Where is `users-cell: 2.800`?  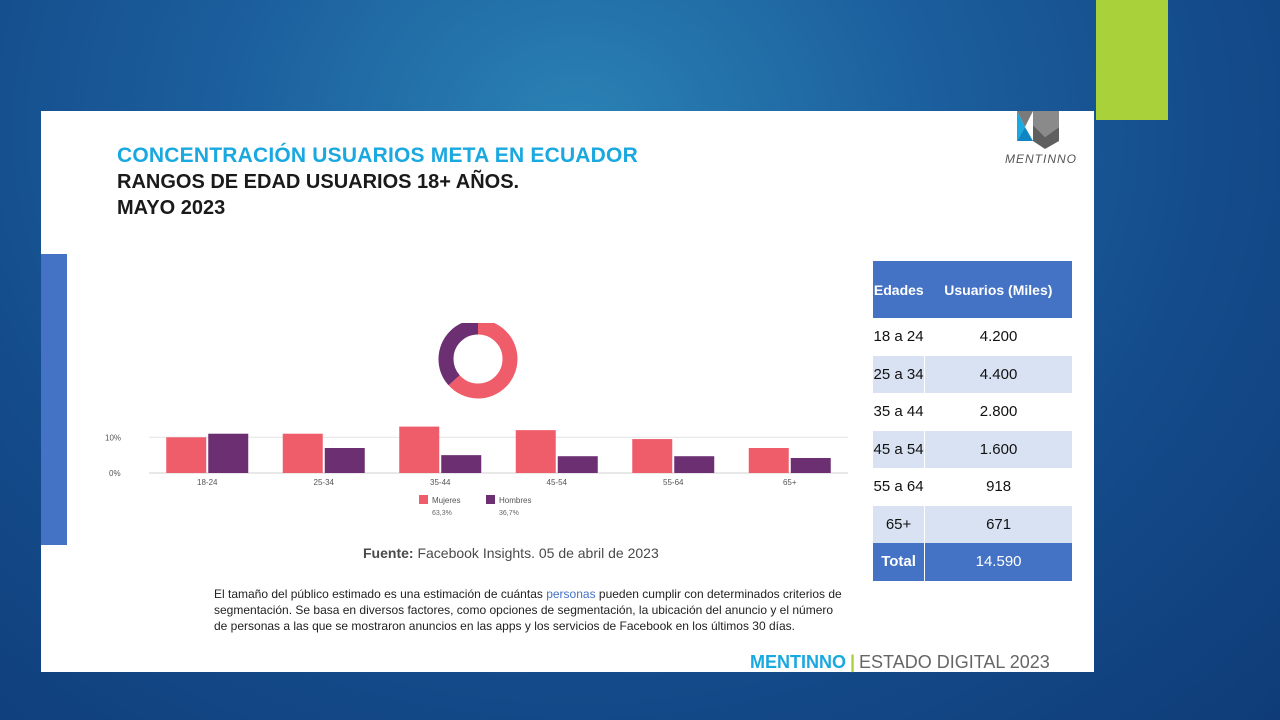
users-cell: 2.800 is located at coordinates (998, 412).